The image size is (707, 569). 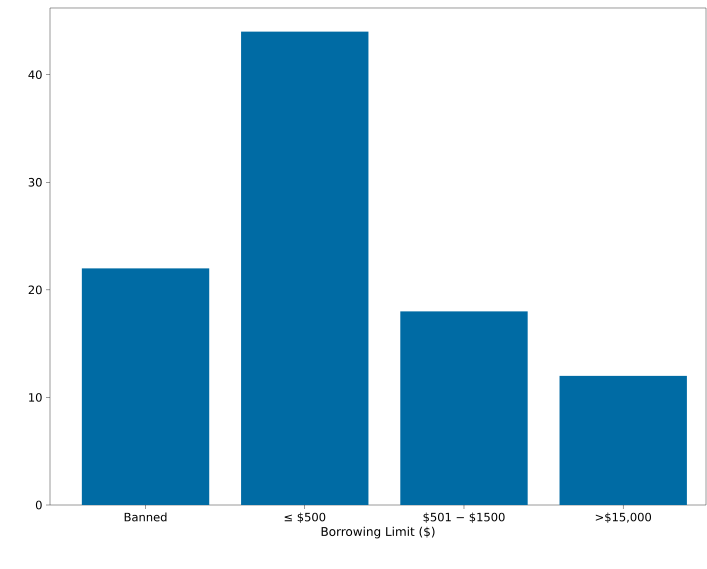 I want to click on y-tick-label: 0, so click(x=39, y=505).